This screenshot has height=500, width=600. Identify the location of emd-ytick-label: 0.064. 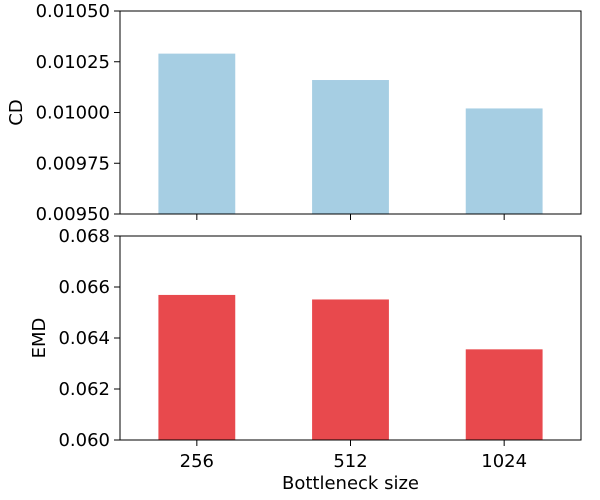
(84, 338).